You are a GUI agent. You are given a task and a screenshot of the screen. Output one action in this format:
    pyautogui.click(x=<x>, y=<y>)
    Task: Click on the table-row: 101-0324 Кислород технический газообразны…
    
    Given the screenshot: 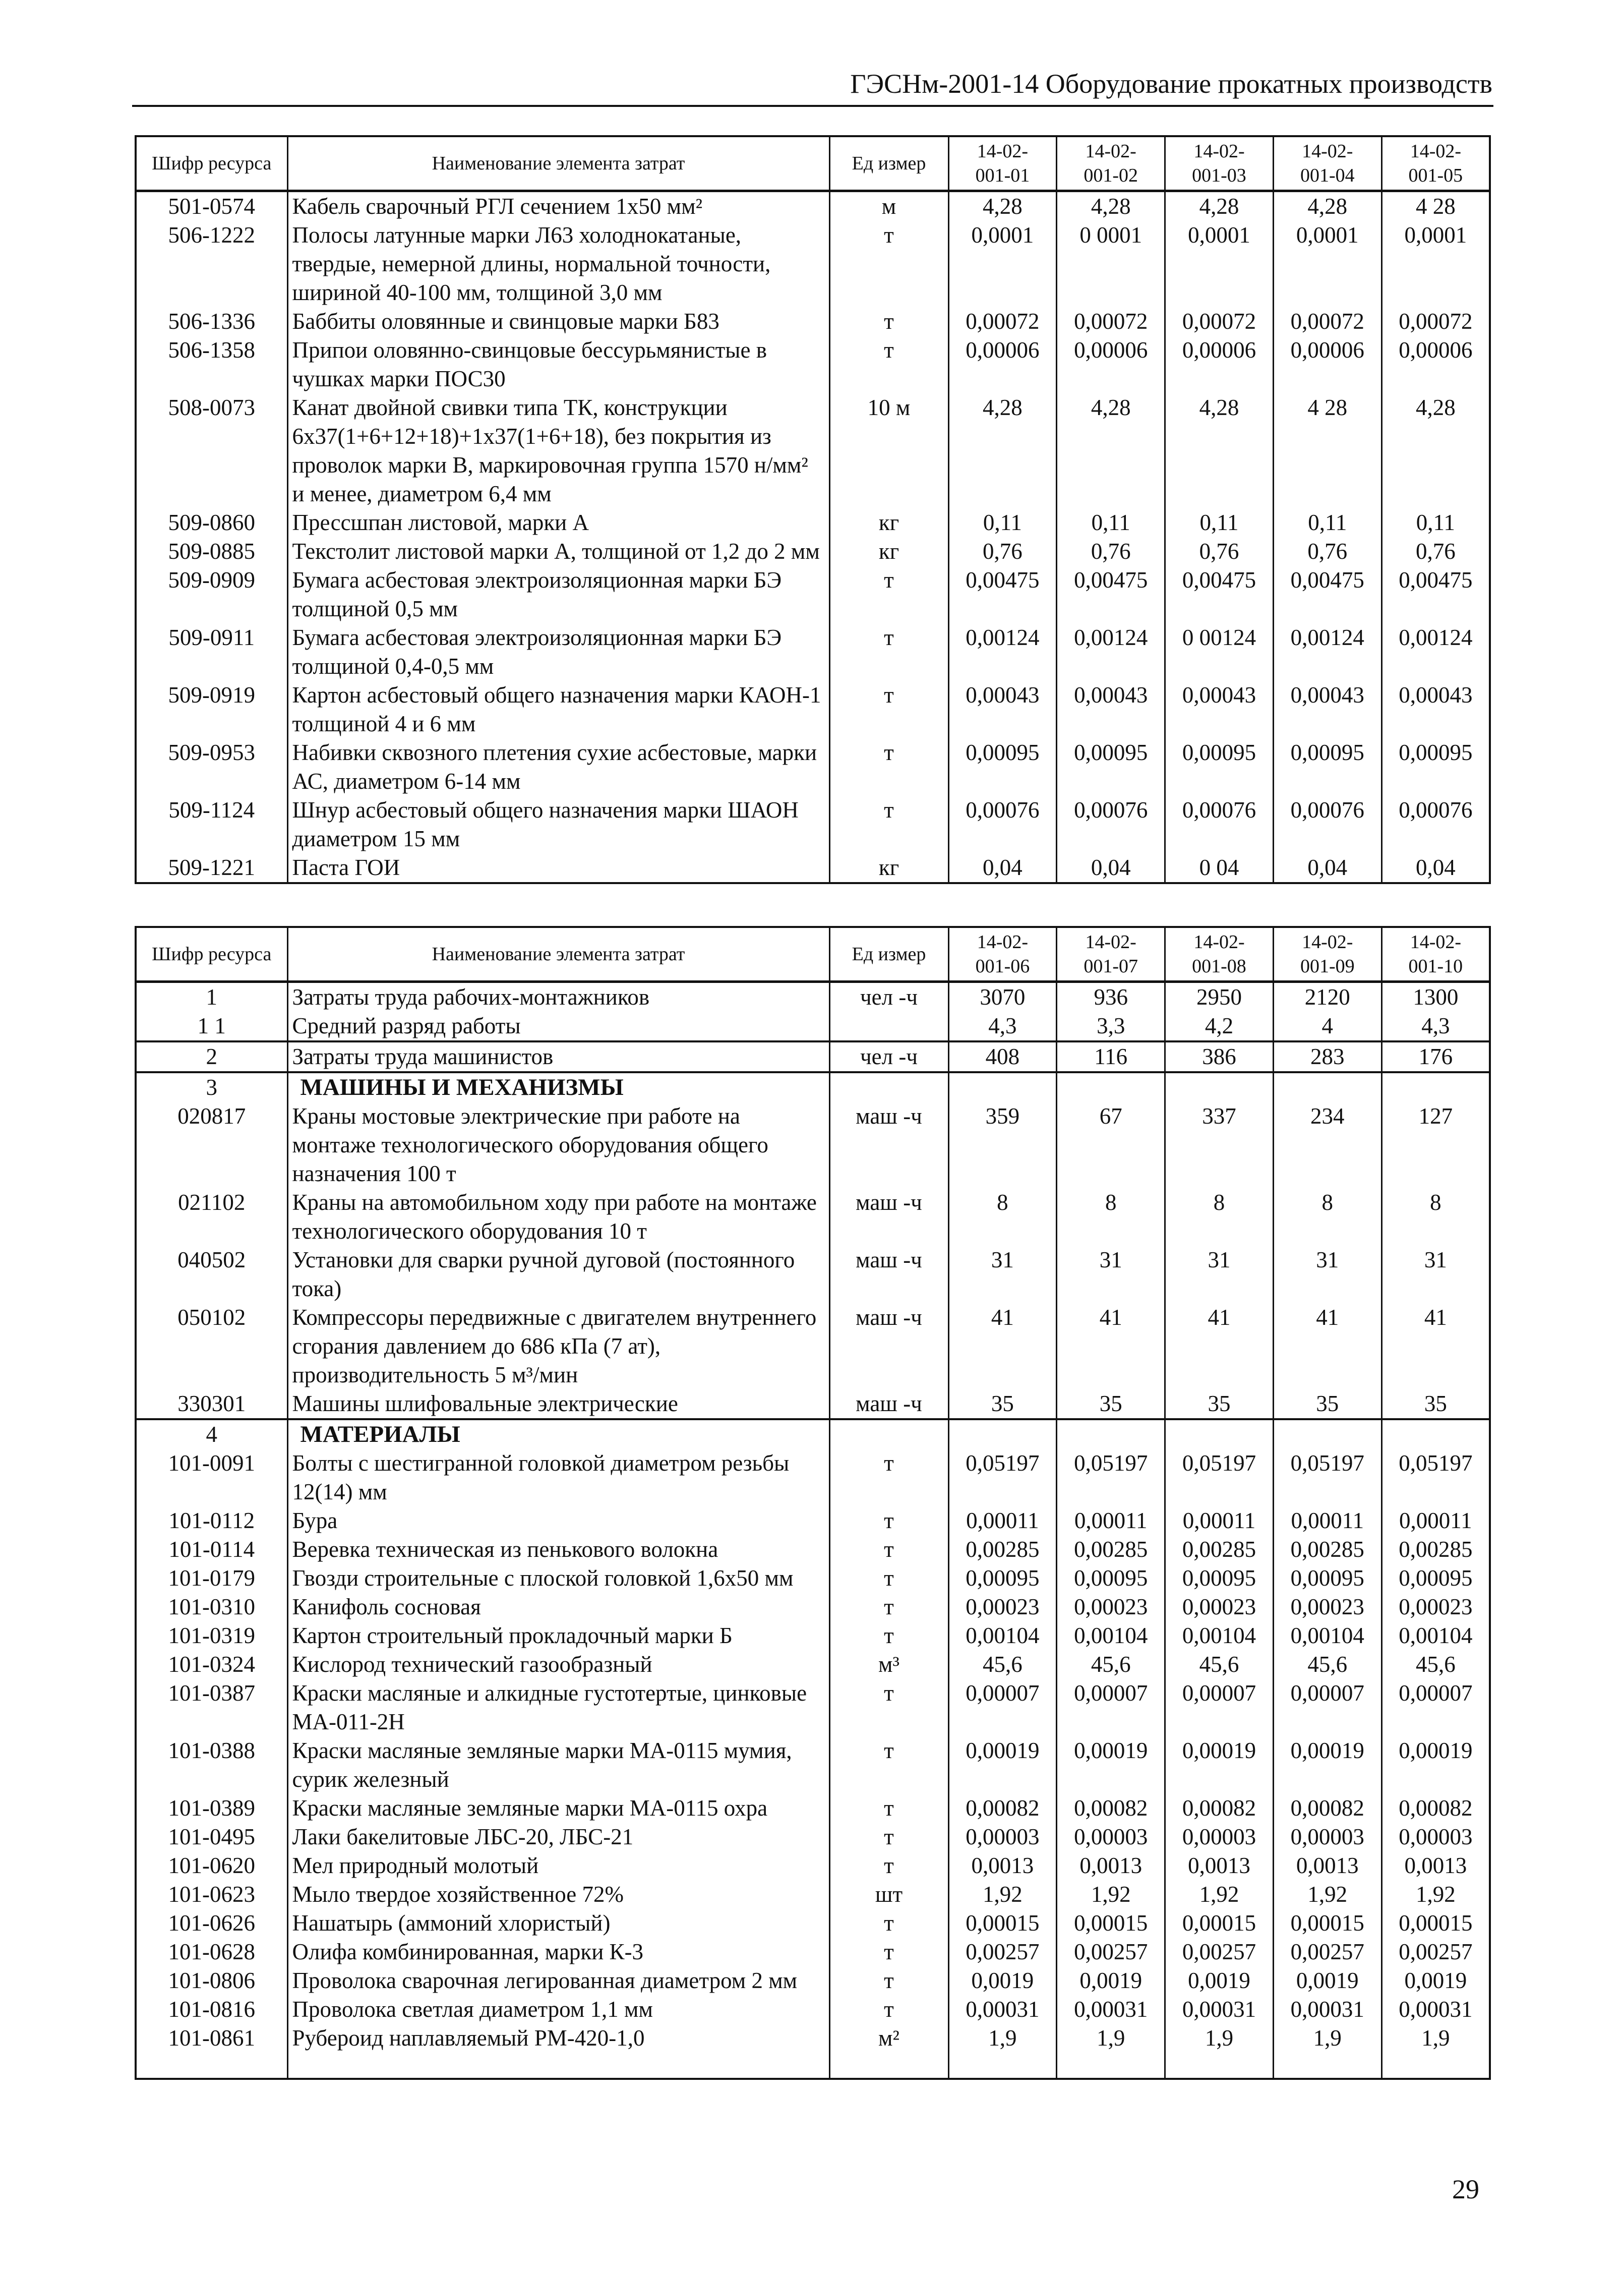 What is the action you would take?
    pyautogui.click(x=813, y=1664)
    